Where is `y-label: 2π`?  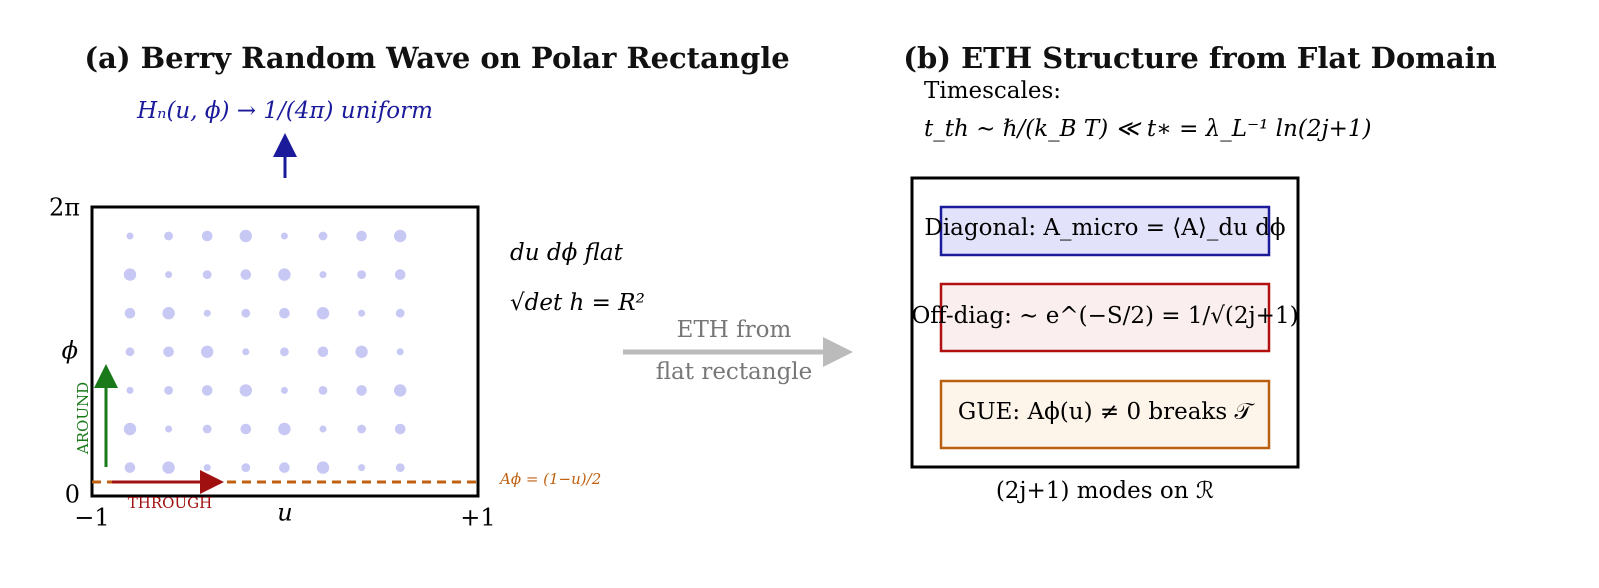 y-label: 2π is located at coordinates (64, 208).